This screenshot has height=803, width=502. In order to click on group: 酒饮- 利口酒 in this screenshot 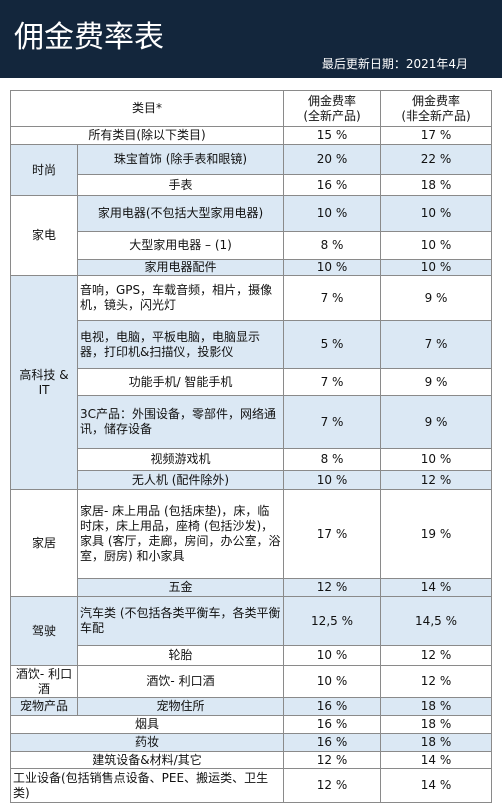, I will do `click(44, 681)`.